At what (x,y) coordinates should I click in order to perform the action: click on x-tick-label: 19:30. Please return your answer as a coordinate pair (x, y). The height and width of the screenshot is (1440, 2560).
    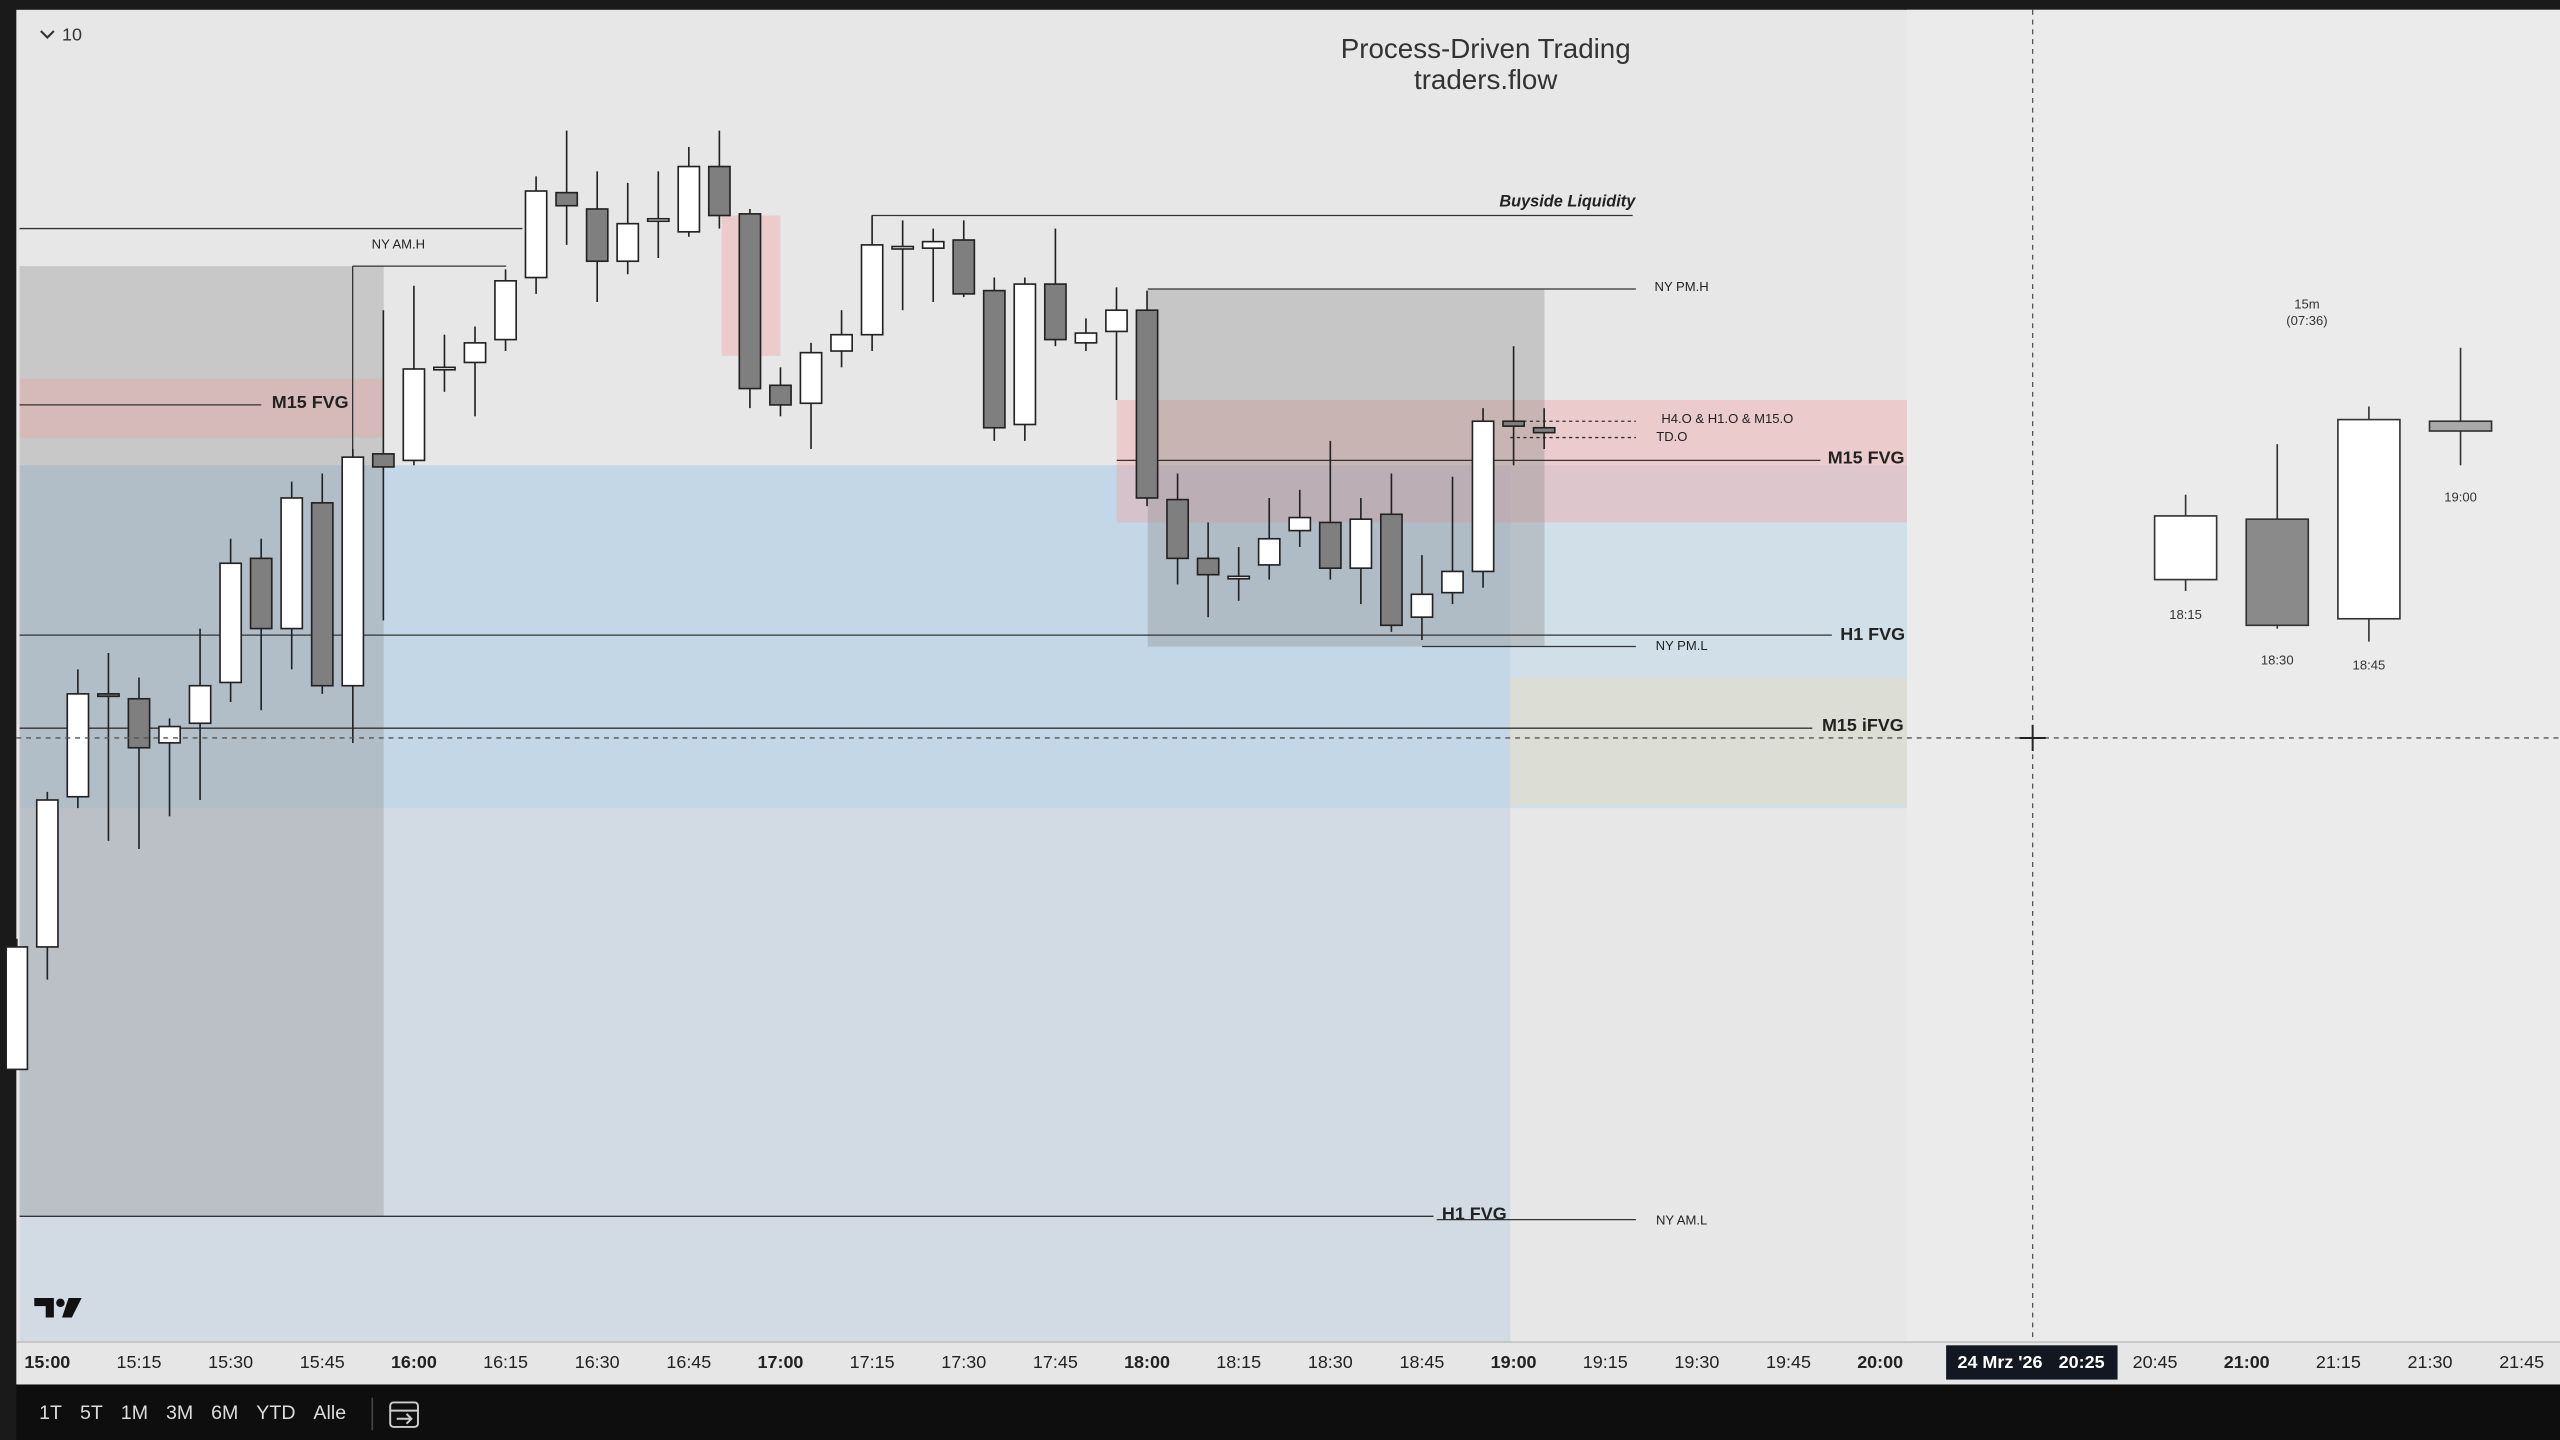
    Looking at the image, I should click on (1696, 1362).